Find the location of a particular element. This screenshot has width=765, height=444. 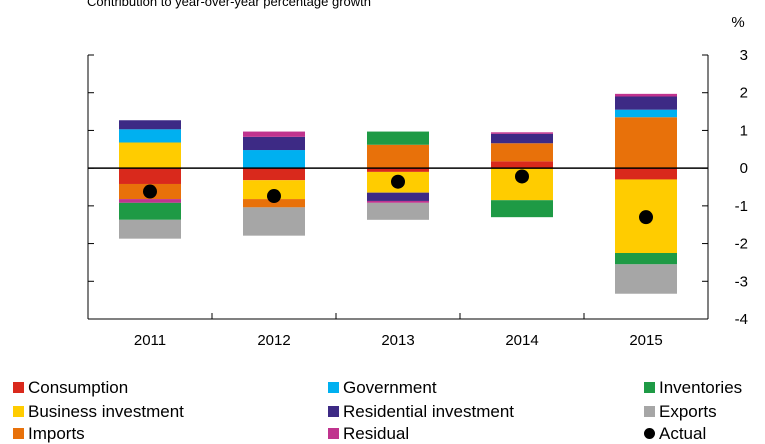

bar-segment-imports-2012 is located at coordinates (274, 203).